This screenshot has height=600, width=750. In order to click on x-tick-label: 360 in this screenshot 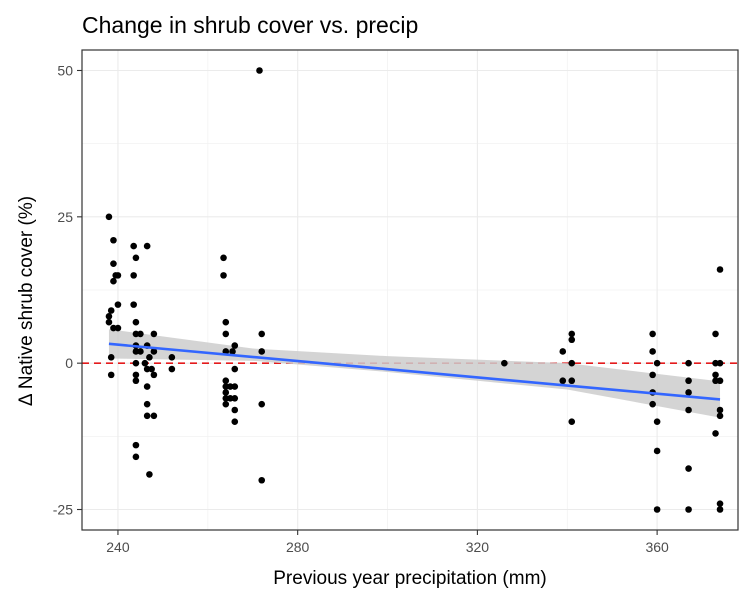, I will do `click(657, 547)`.